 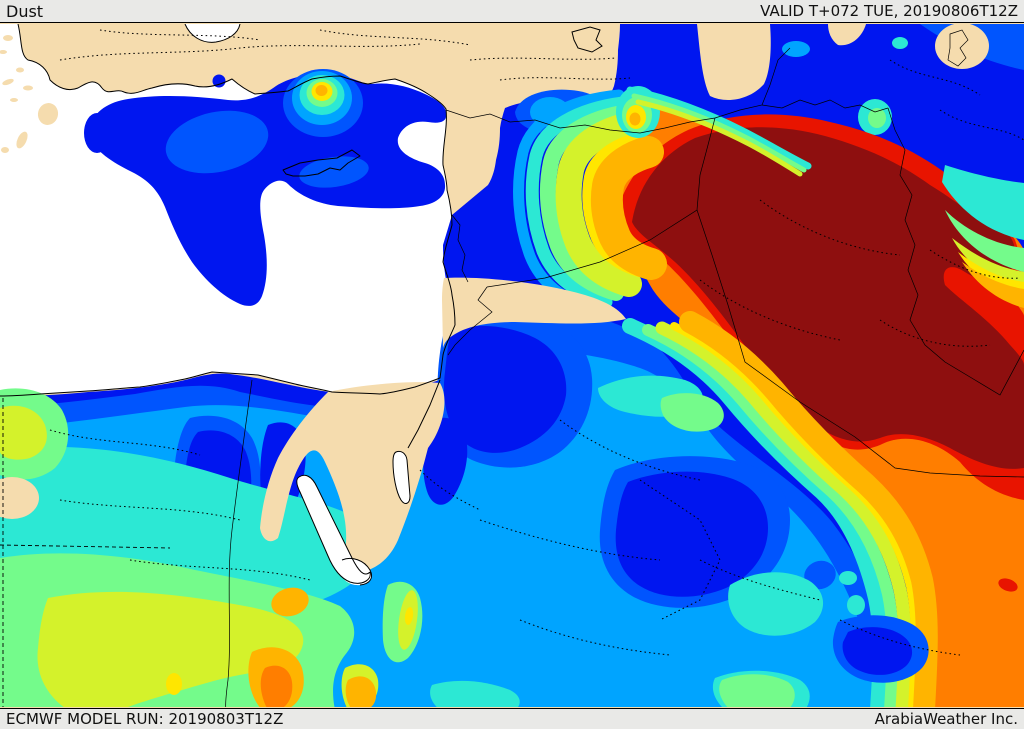 What do you see at coordinates (946, 719) in the screenshot?
I see `provider-label: ArabiaWeather Inc.` at bounding box center [946, 719].